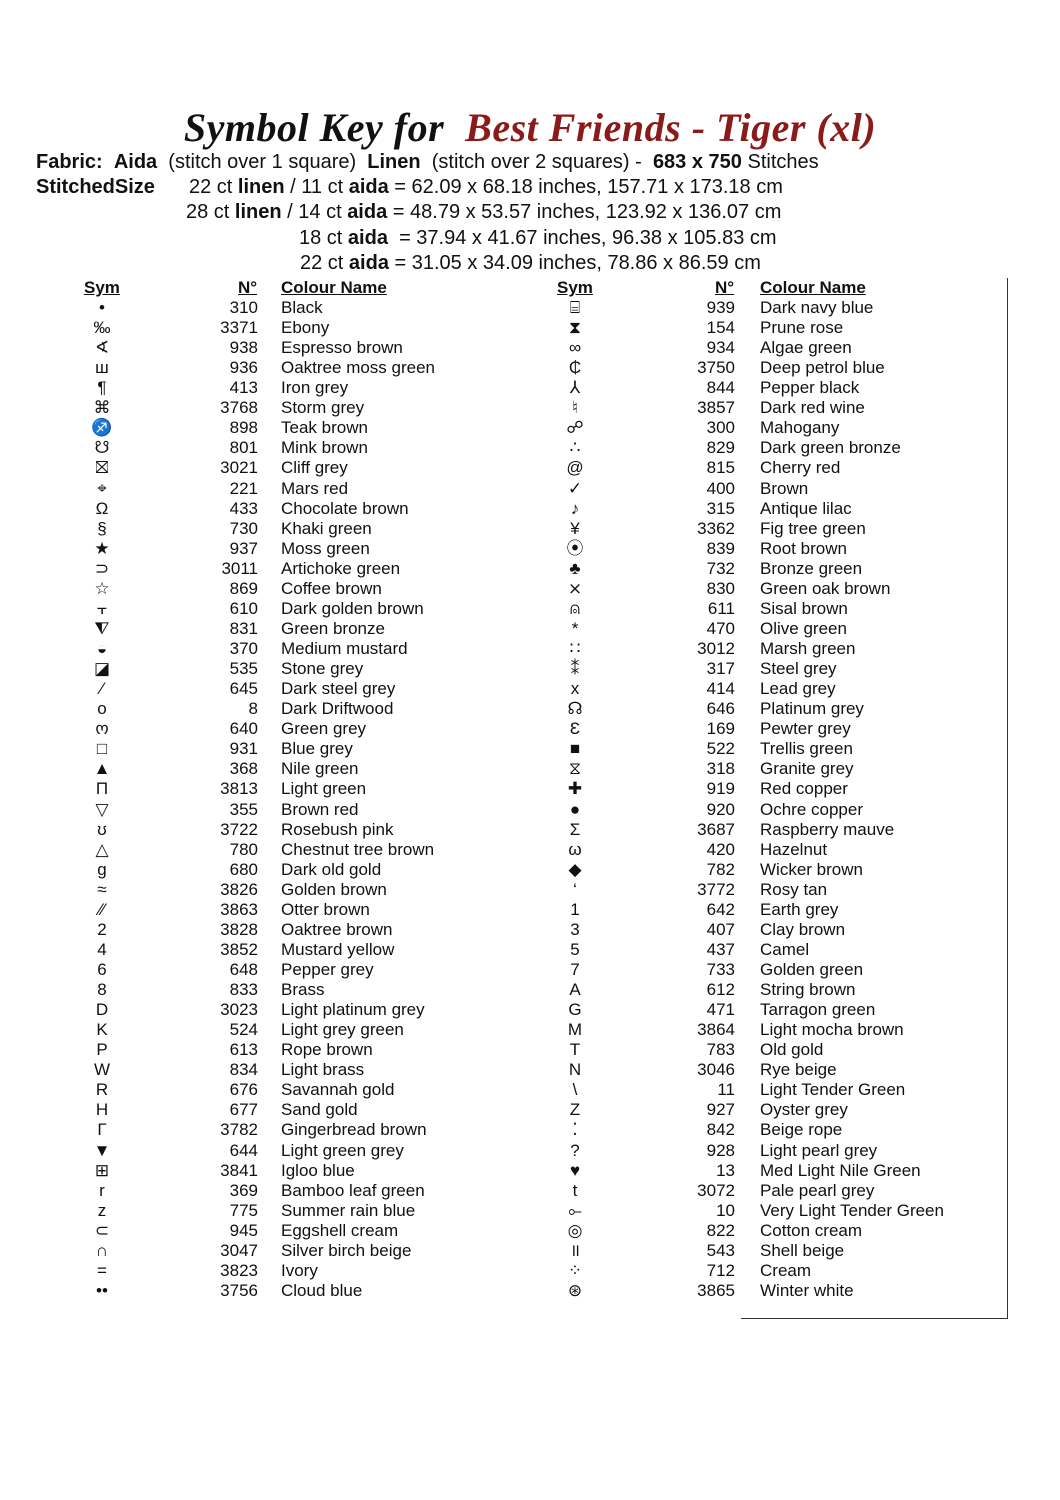 Image resolution: width=1060 pixels, height=1500 pixels. What do you see at coordinates (322, 669) in the screenshot?
I see `left-colour-name: Stone grey` at bounding box center [322, 669].